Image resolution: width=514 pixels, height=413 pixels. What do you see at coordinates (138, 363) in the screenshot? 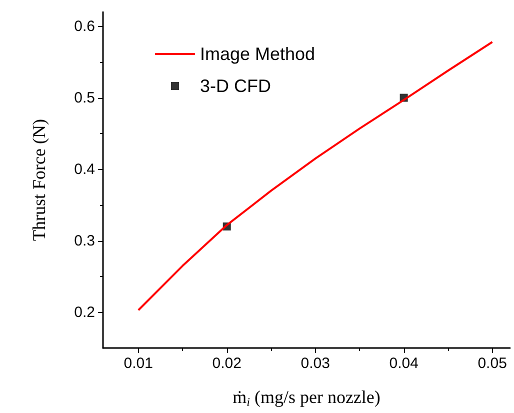
I see `x-tick-label: 0.01` at bounding box center [138, 363].